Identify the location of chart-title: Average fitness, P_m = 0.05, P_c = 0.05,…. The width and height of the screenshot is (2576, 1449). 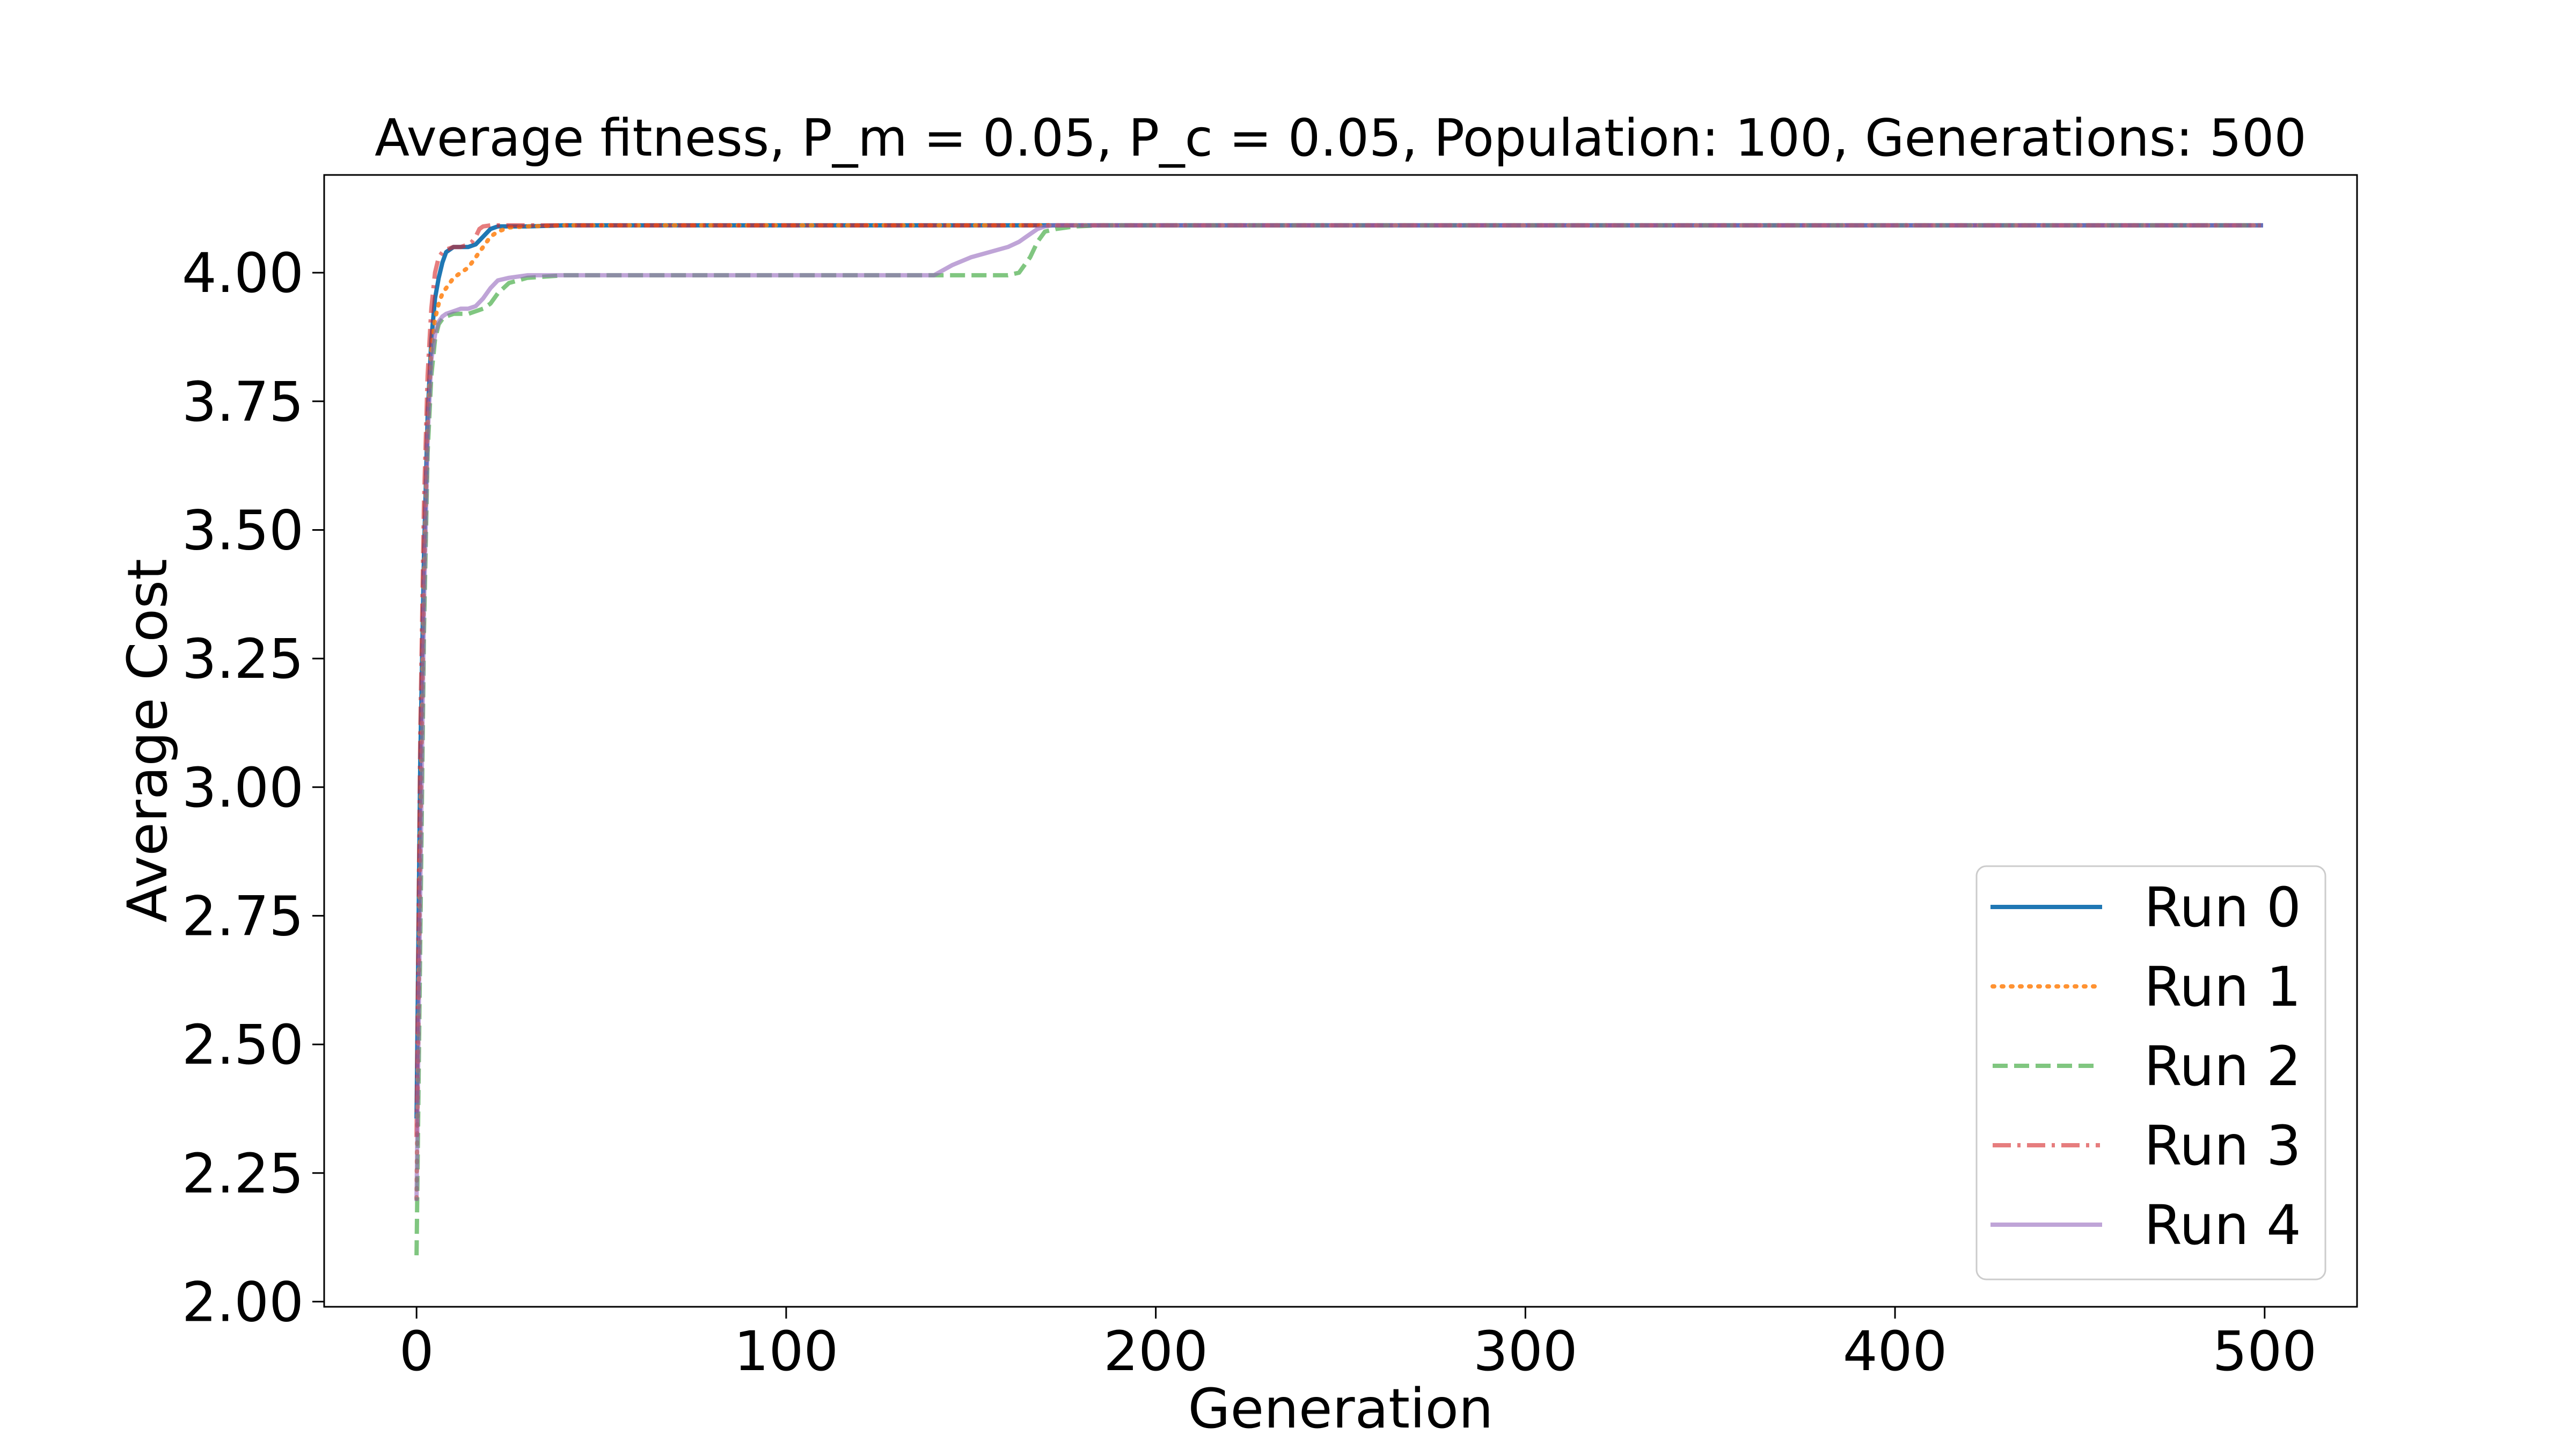
(1341, 138).